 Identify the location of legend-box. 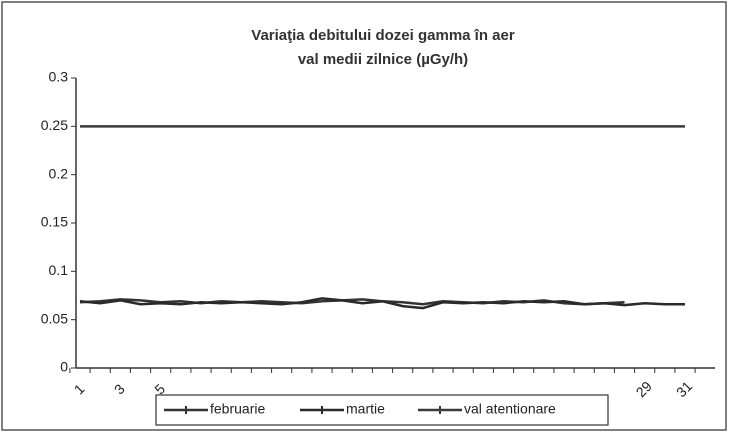
(382, 410).